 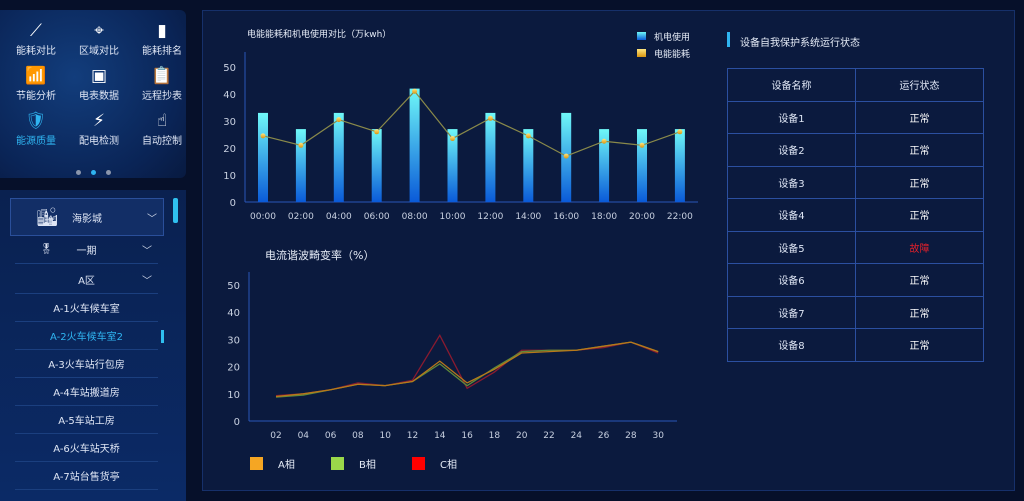 I want to click on tree-item: A-3火车站行包房, so click(x=86, y=364).